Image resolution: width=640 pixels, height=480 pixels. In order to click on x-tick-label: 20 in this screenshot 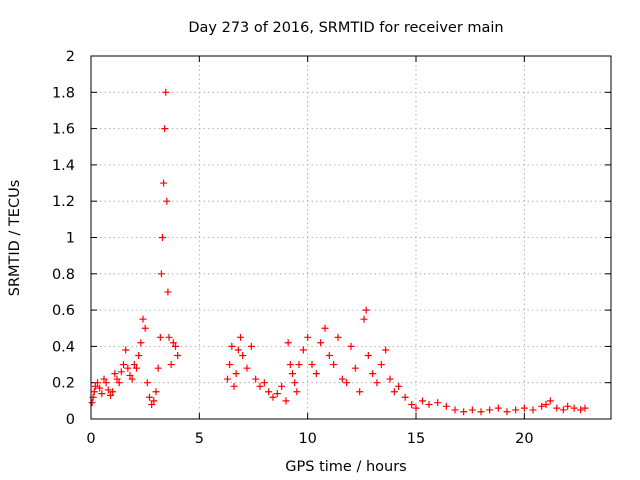, I will do `click(524, 439)`.